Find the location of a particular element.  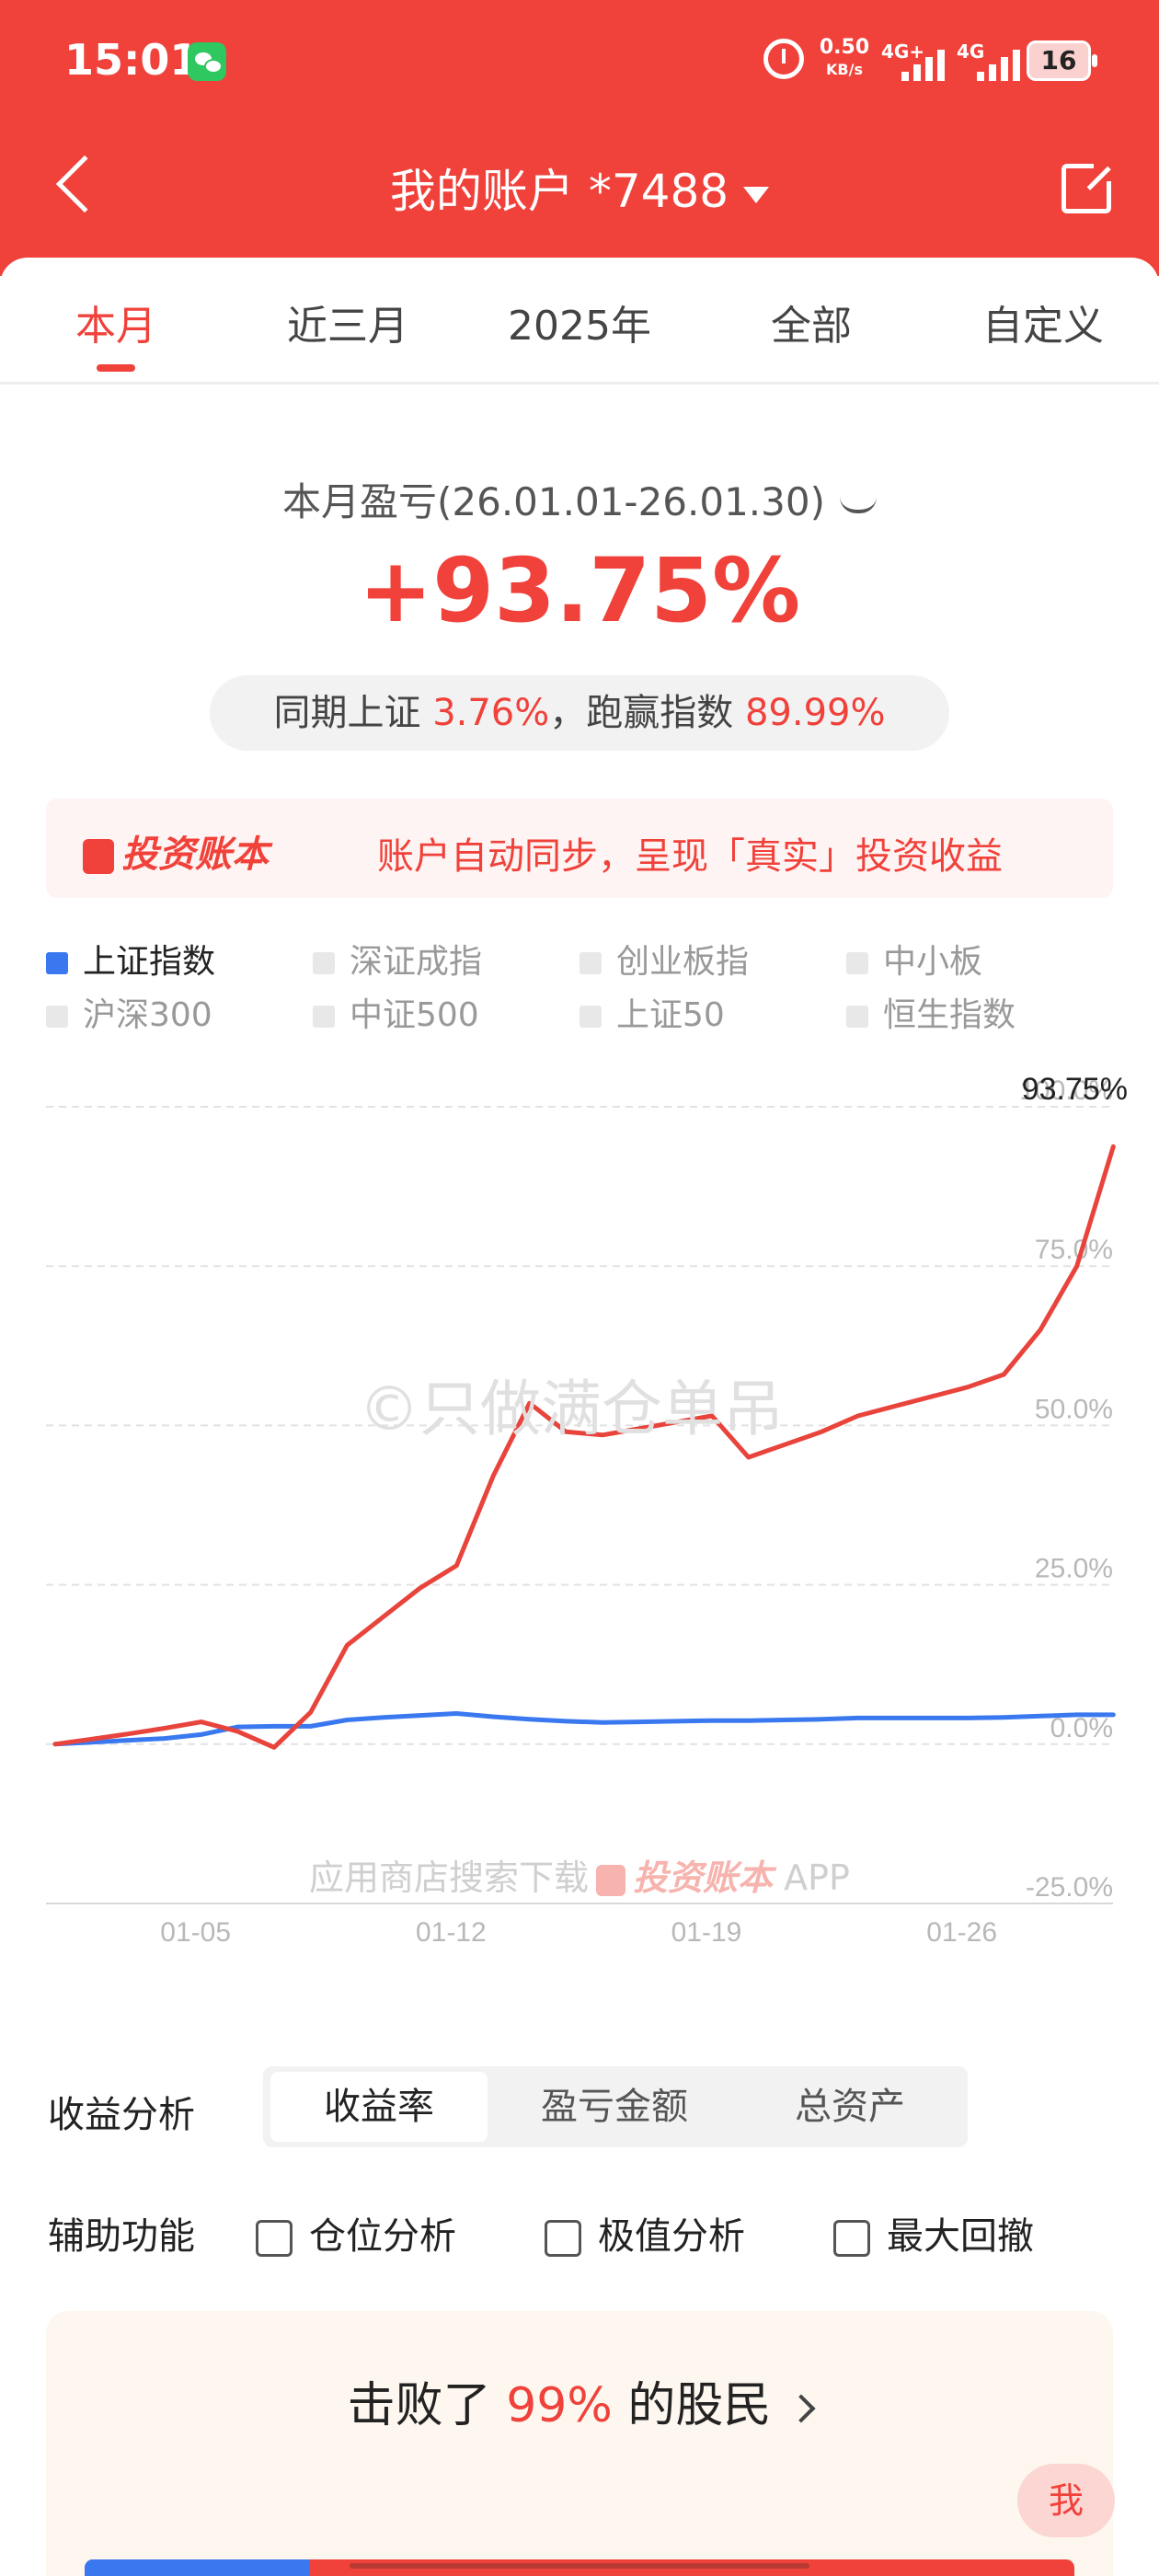

signal-icon-1: 4G+ is located at coordinates (918, 60).